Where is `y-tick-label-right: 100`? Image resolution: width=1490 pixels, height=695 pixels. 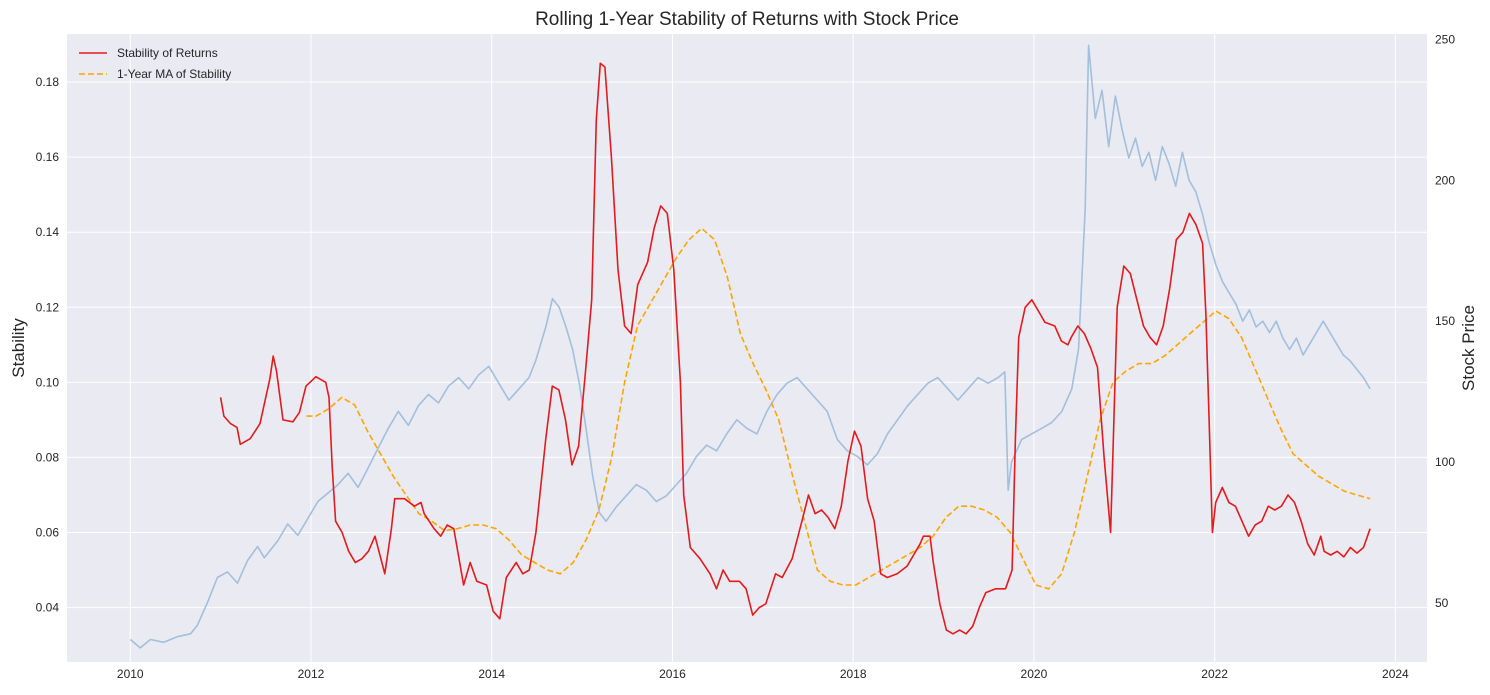 y-tick-label-right: 100 is located at coordinates (1445, 462).